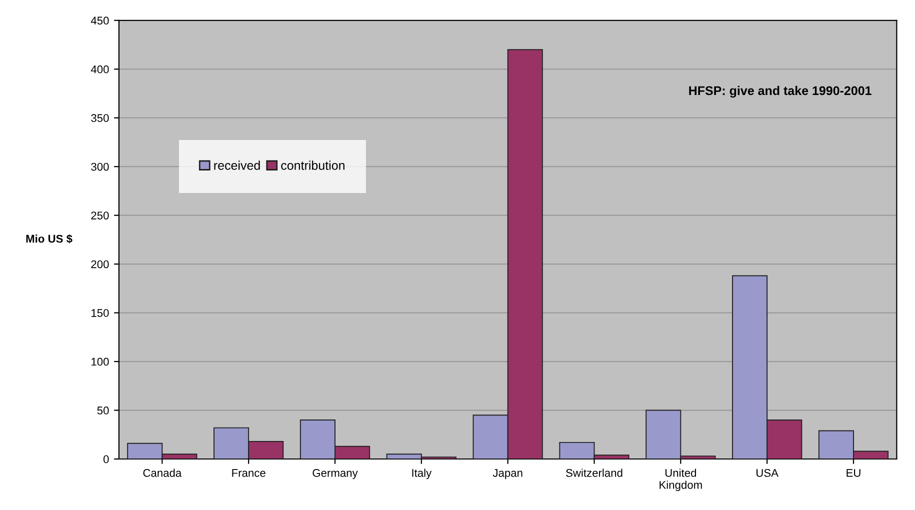 This screenshot has height=510, width=915. What do you see at coordinates (681, 480) in the screenshot?
I see `x-tick-label: United Kingdom` at bounding box center [681, 480].